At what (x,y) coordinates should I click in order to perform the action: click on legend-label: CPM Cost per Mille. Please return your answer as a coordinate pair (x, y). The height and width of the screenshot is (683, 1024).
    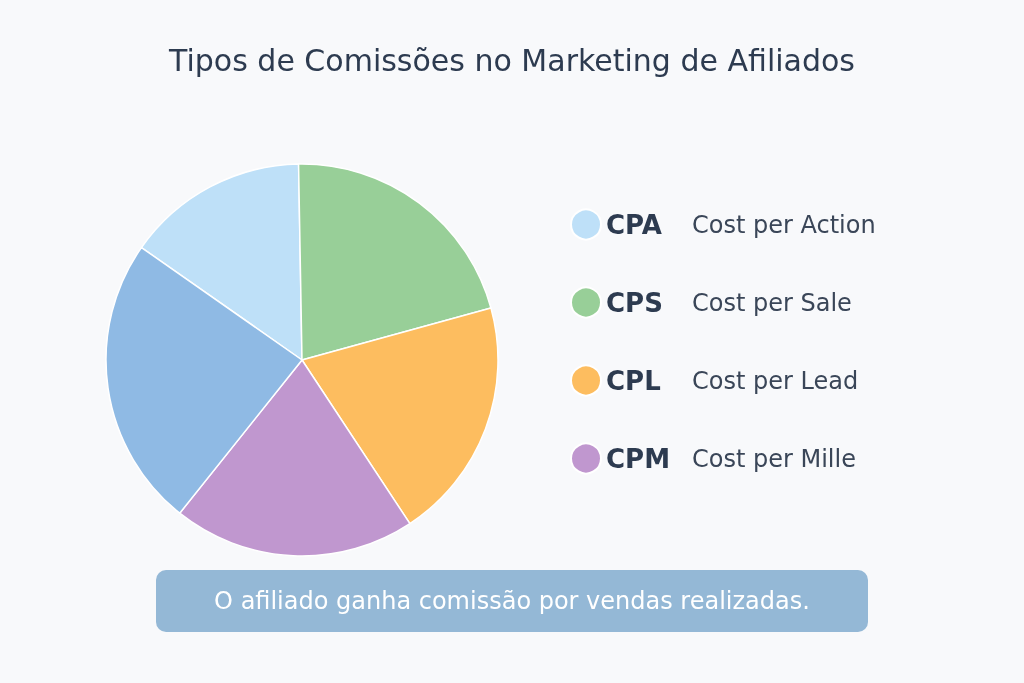
    Looking at the image, I should click on (731, 458).